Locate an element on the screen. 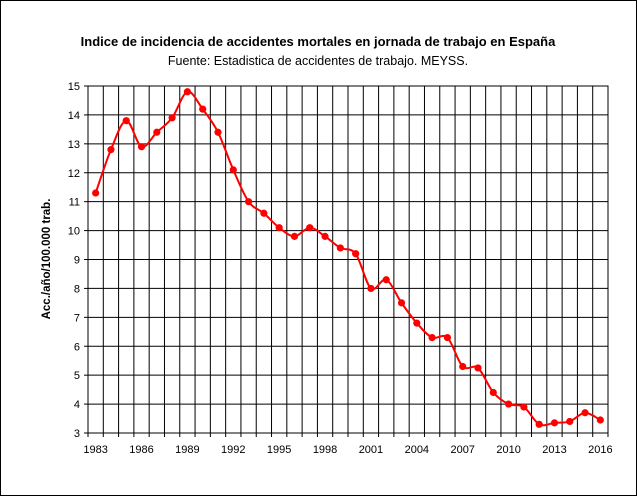 This screenshot has height=496, width=637. data-point-1983 is located at coordinates (96, 193).